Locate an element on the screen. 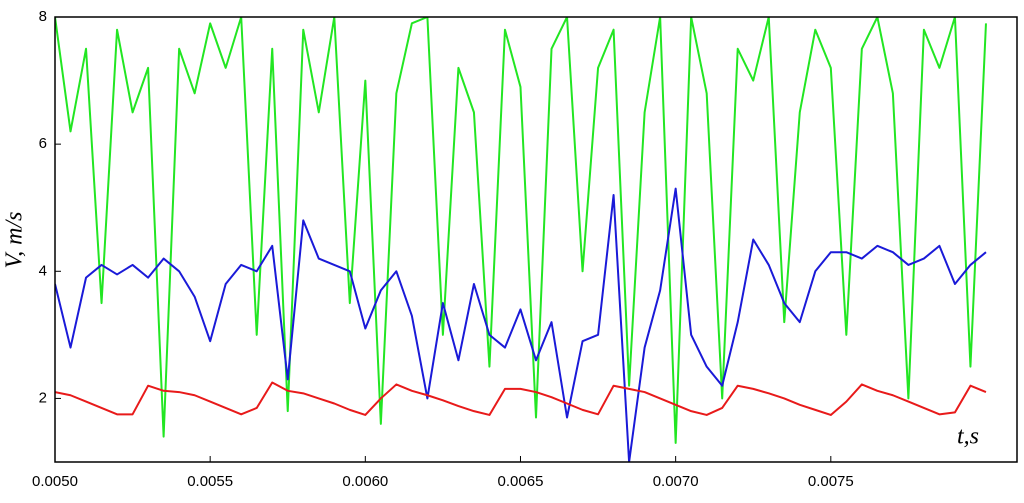 The height and width of the screenshot is (503, 1024). y-tick-label: 8 is located at coordinates (43, 16).